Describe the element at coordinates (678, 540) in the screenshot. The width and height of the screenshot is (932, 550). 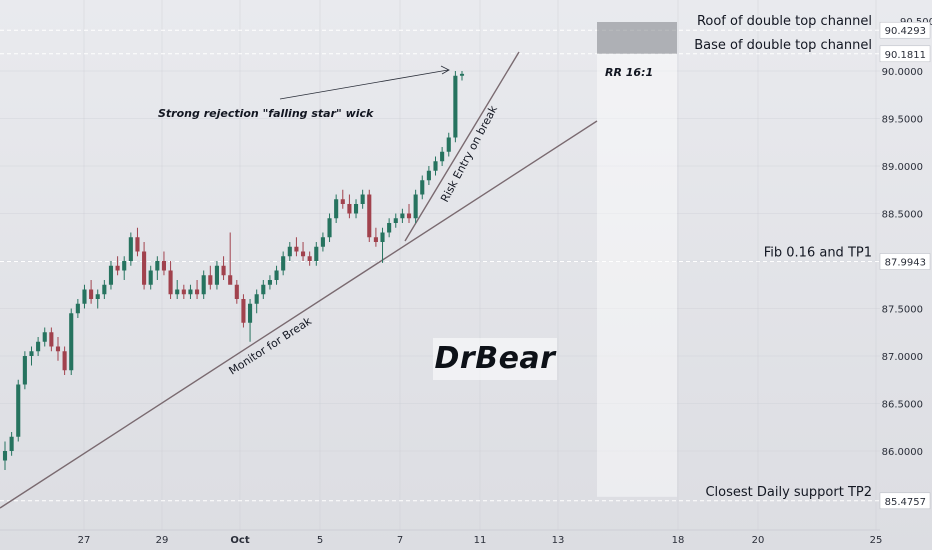
I see `time-tick-label: 18` at that location.